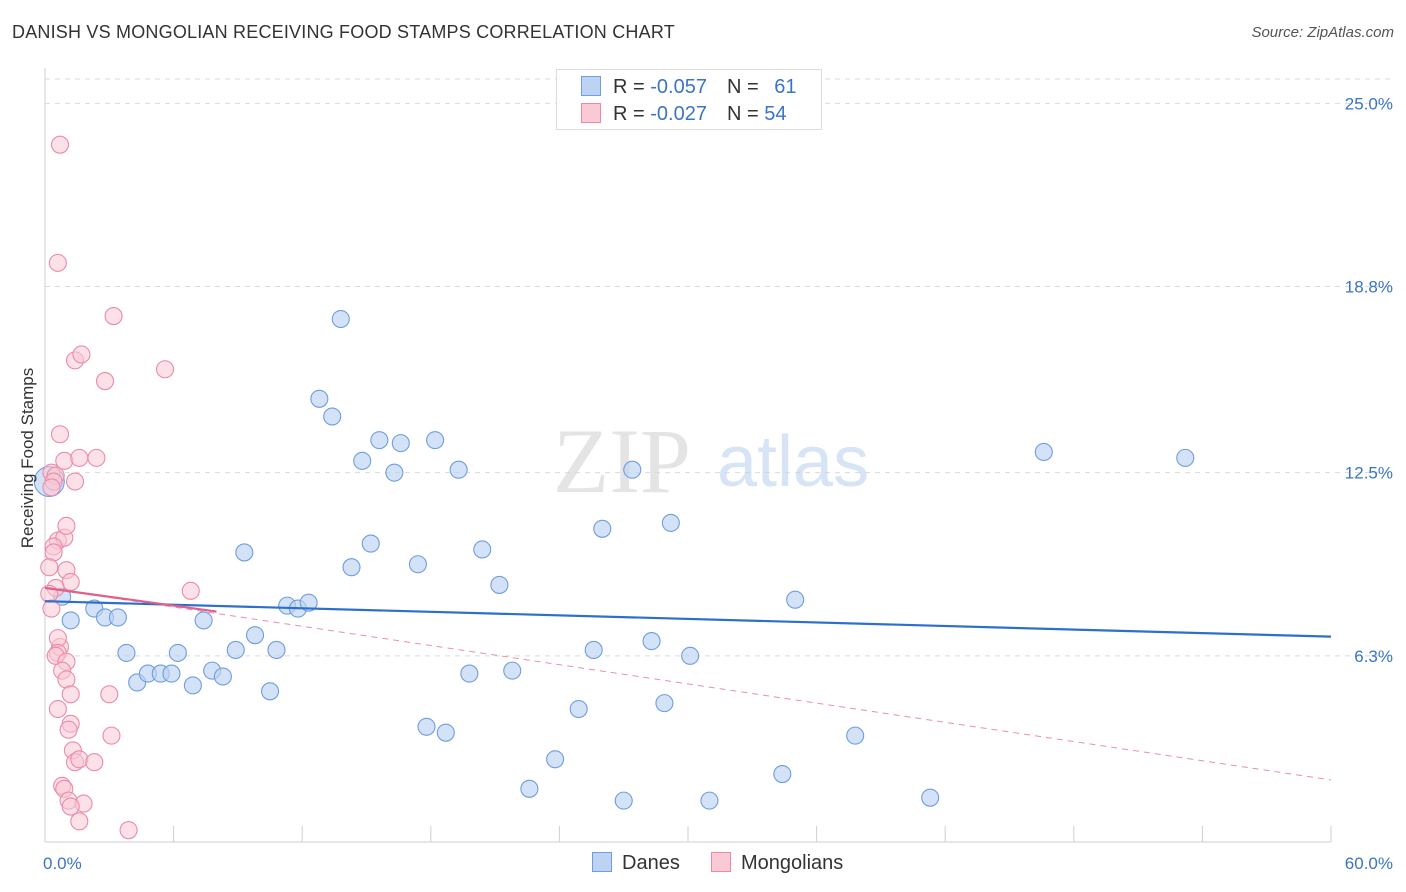 The height and width of the screenshot is (892, 1406). Describe the element at coordinates (632, 87) in the screenshot. I see `danes-r-label: R =` at that location.